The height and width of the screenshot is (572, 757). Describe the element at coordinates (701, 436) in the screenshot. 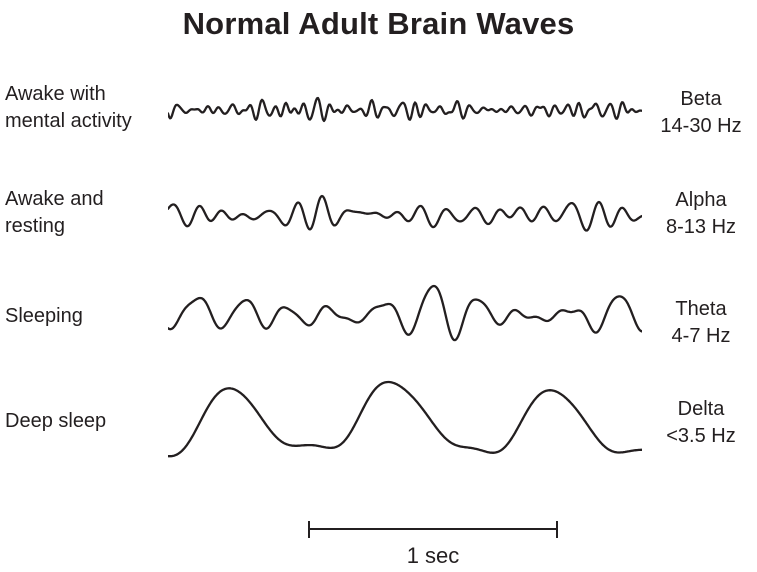

I see `band-frequency: <3.5 Hz` at that location.